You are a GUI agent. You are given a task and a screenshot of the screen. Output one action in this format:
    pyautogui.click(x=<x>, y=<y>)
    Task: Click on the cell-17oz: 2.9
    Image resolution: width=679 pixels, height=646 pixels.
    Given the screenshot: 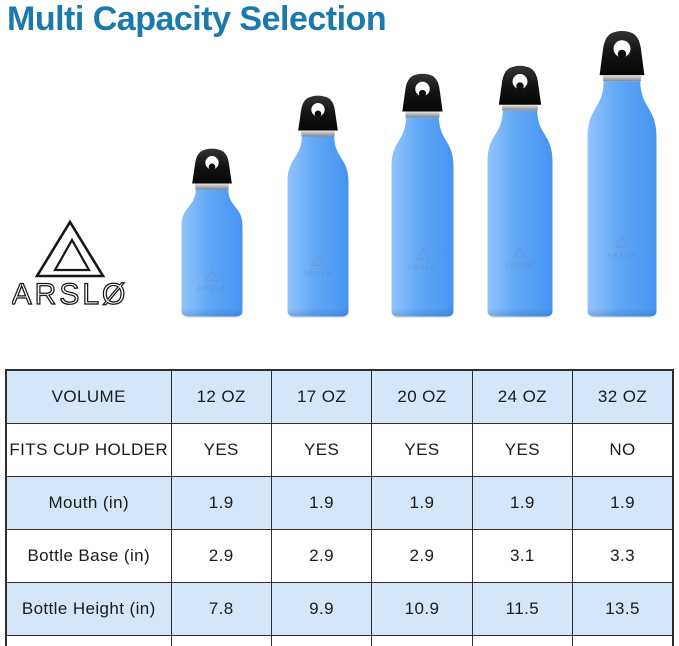 What is the action you would take?
    pyautogui.click(x=321, y=556)
    